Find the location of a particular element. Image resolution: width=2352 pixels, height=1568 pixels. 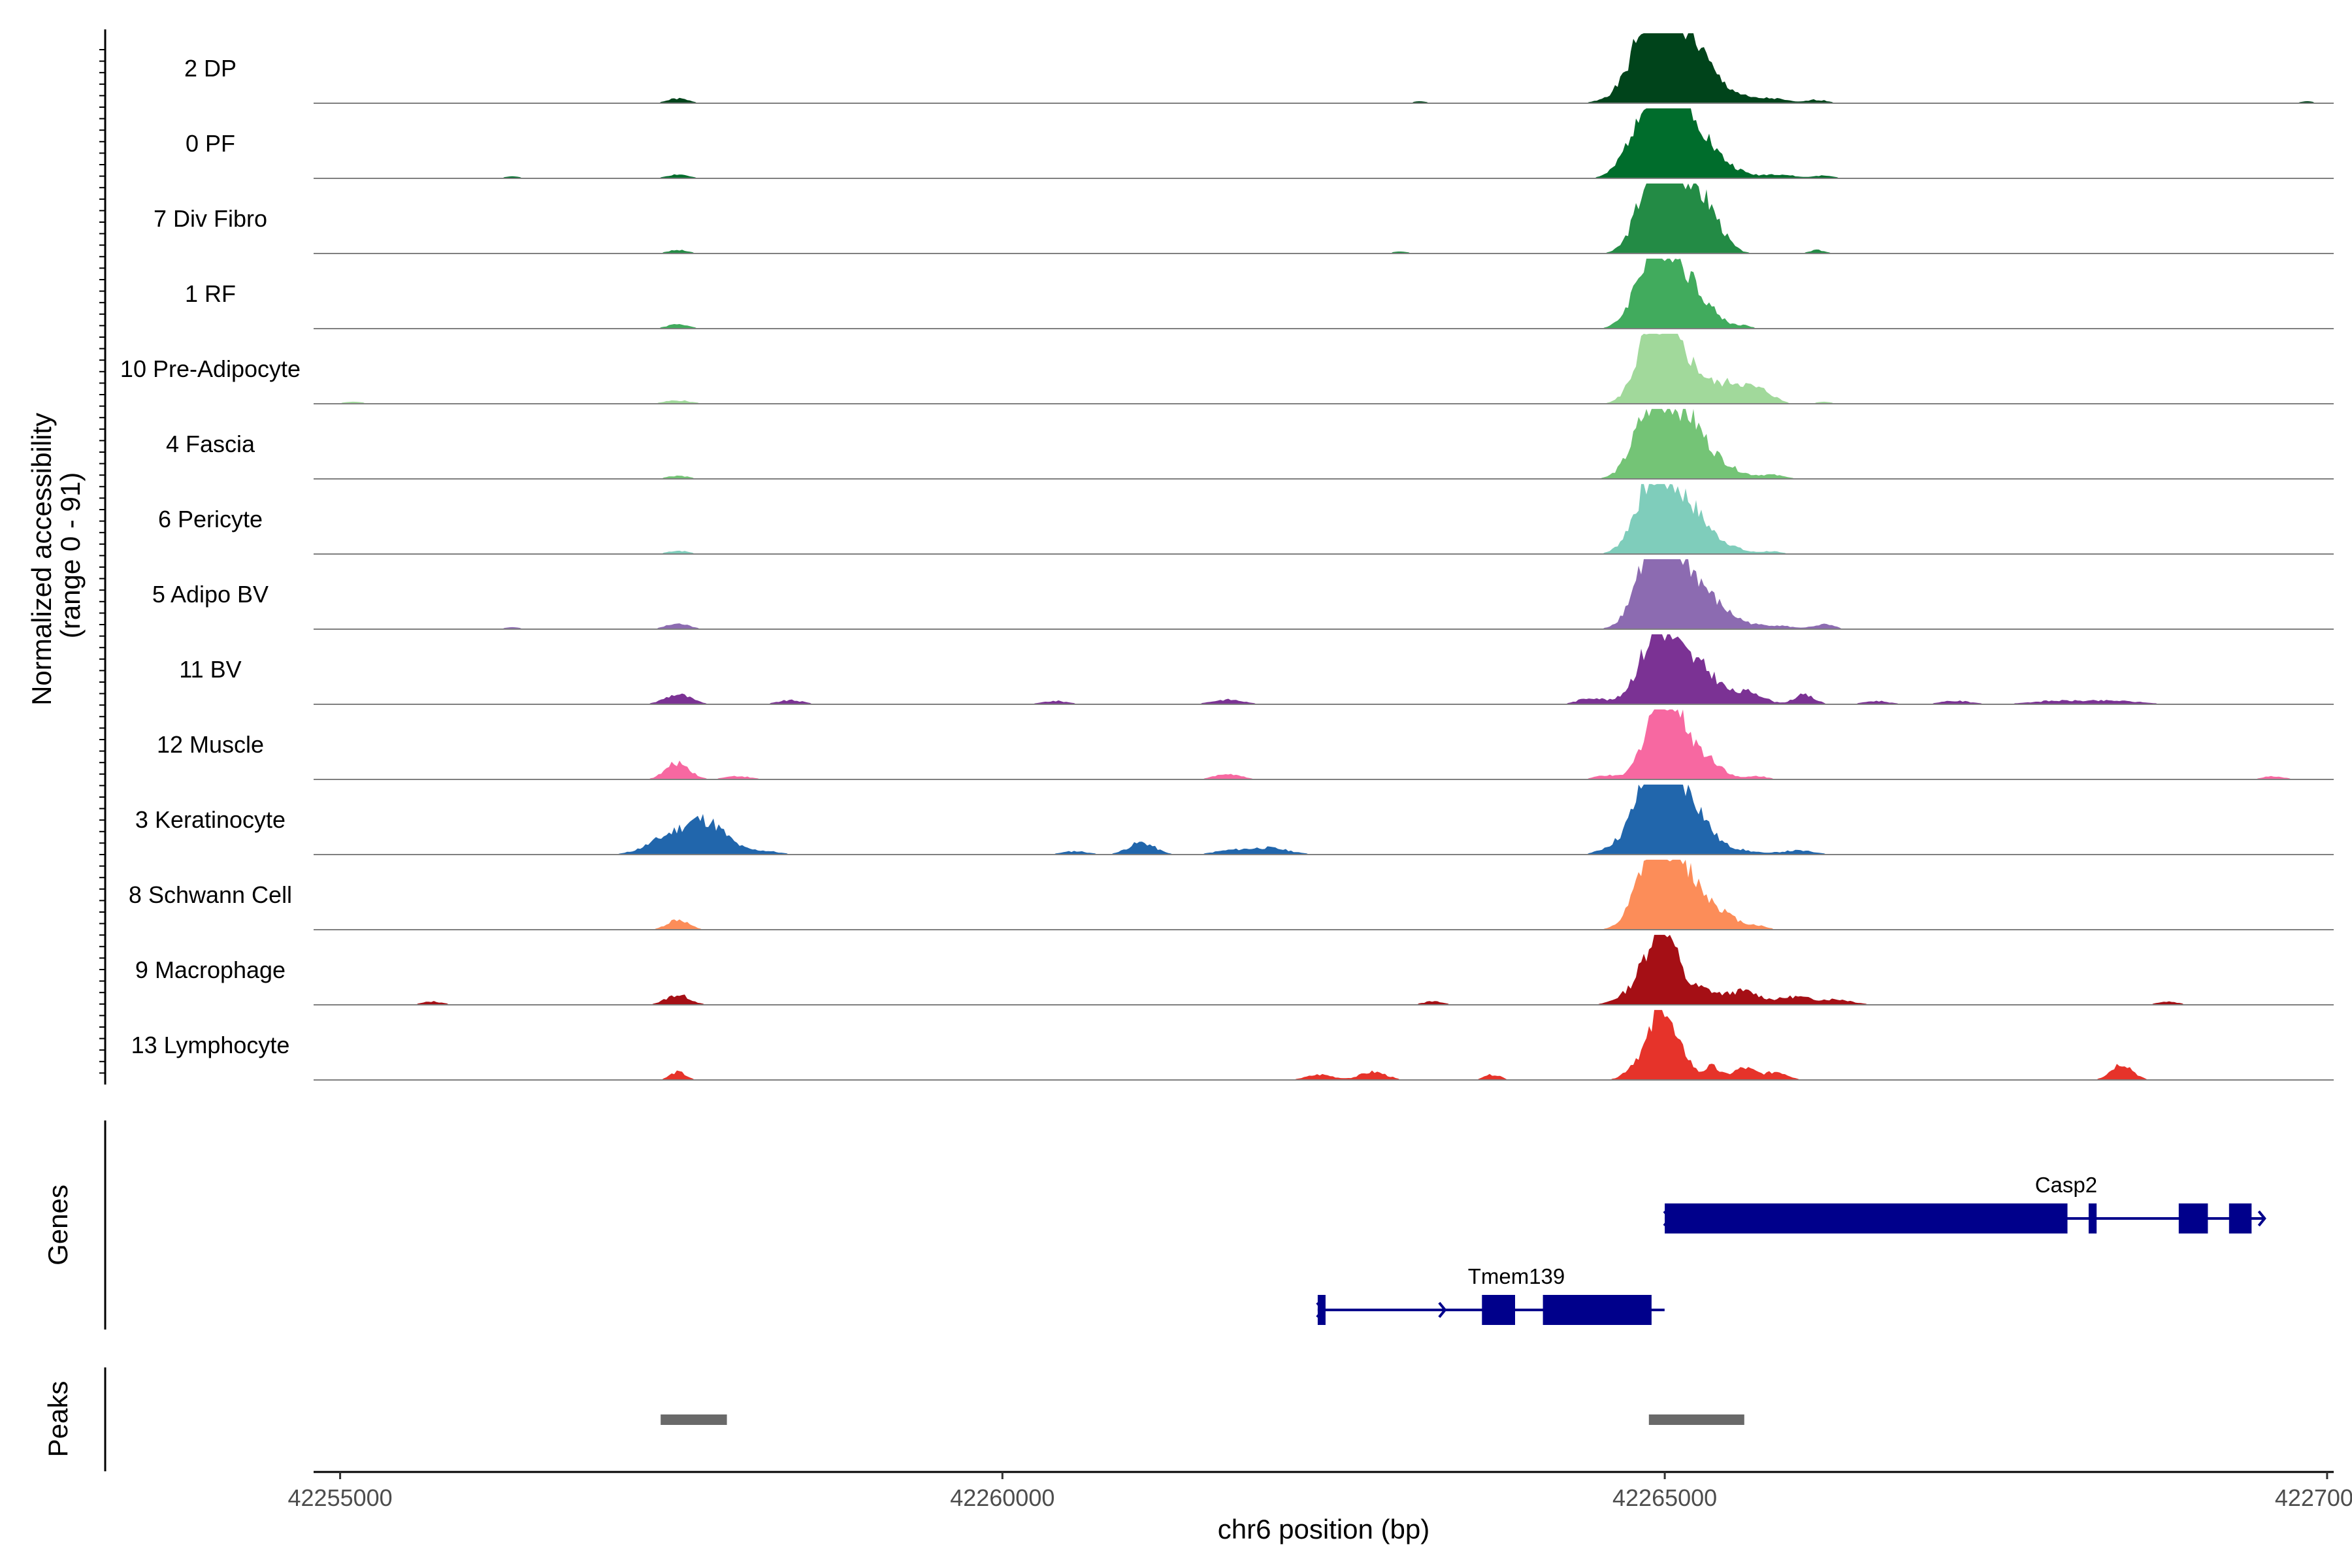

coverage-area-7-div-fibro is located at coordinates (1324, 218).